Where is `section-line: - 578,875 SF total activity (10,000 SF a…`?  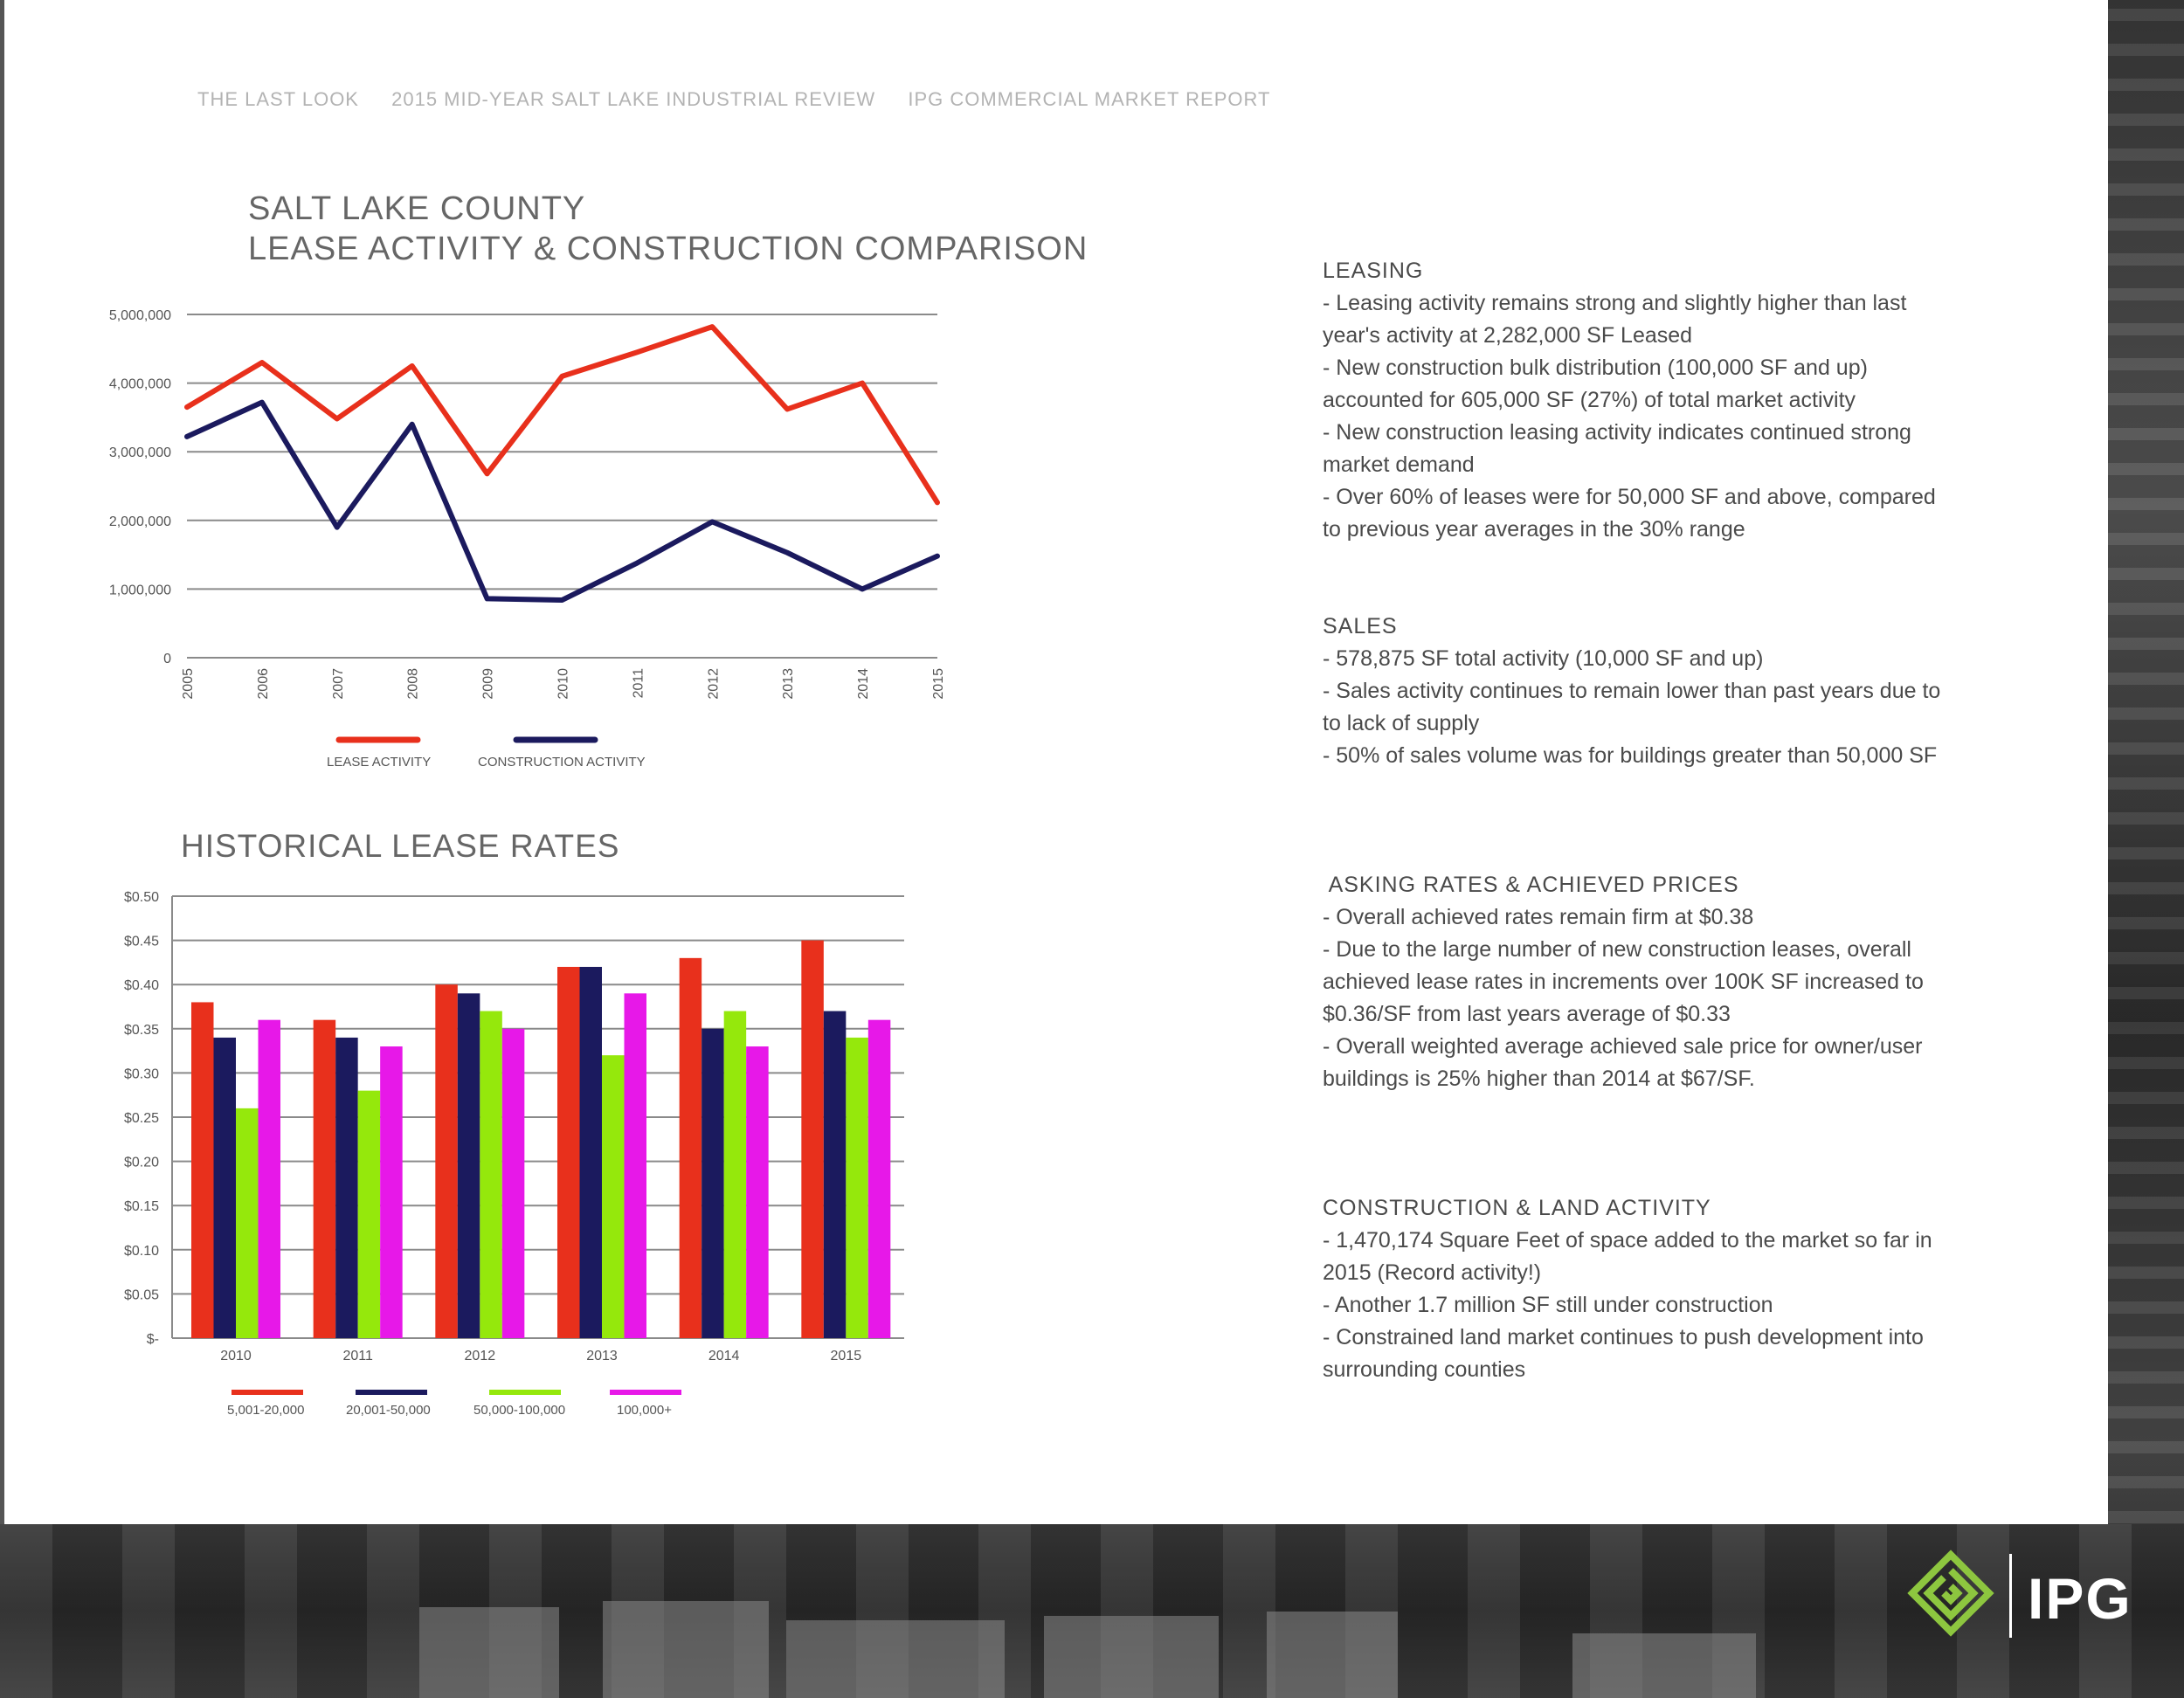 section-line: - 578,875 SF total activity (10,000 SF a… is located at coordinates (1543, 658).